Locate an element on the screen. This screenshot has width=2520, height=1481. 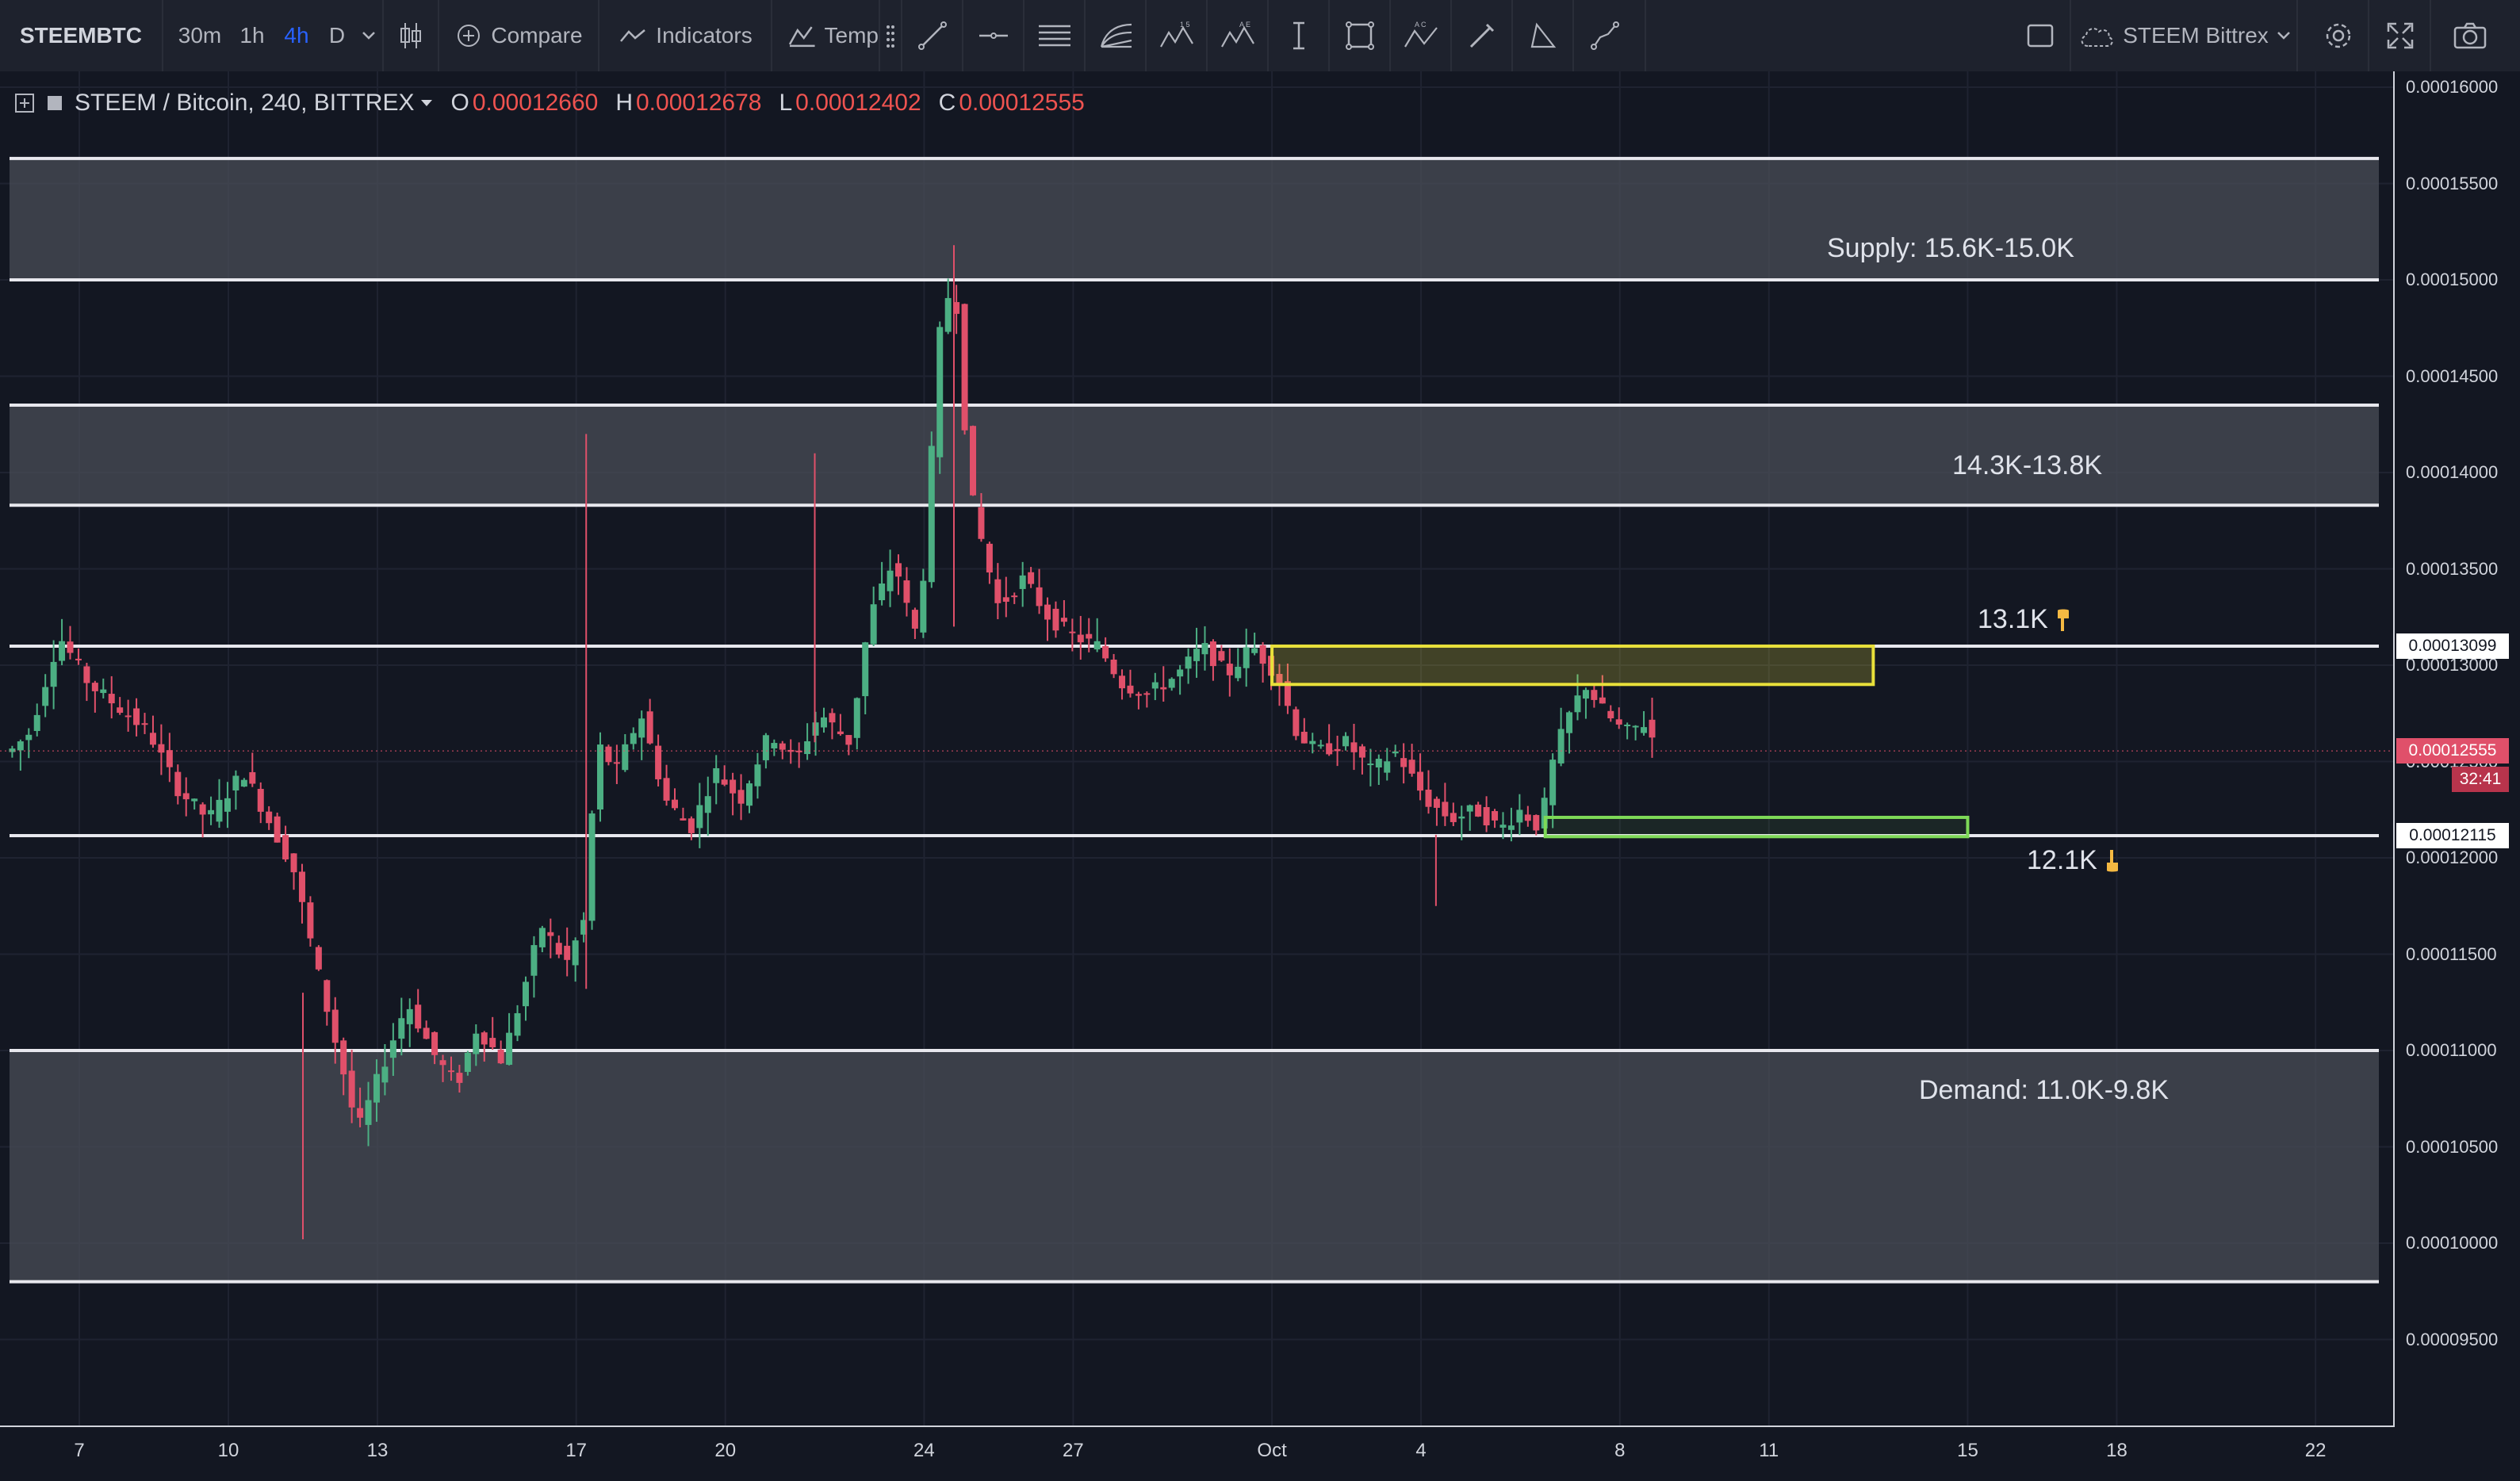
triangle-icon is located at coordinates (1543, 35).